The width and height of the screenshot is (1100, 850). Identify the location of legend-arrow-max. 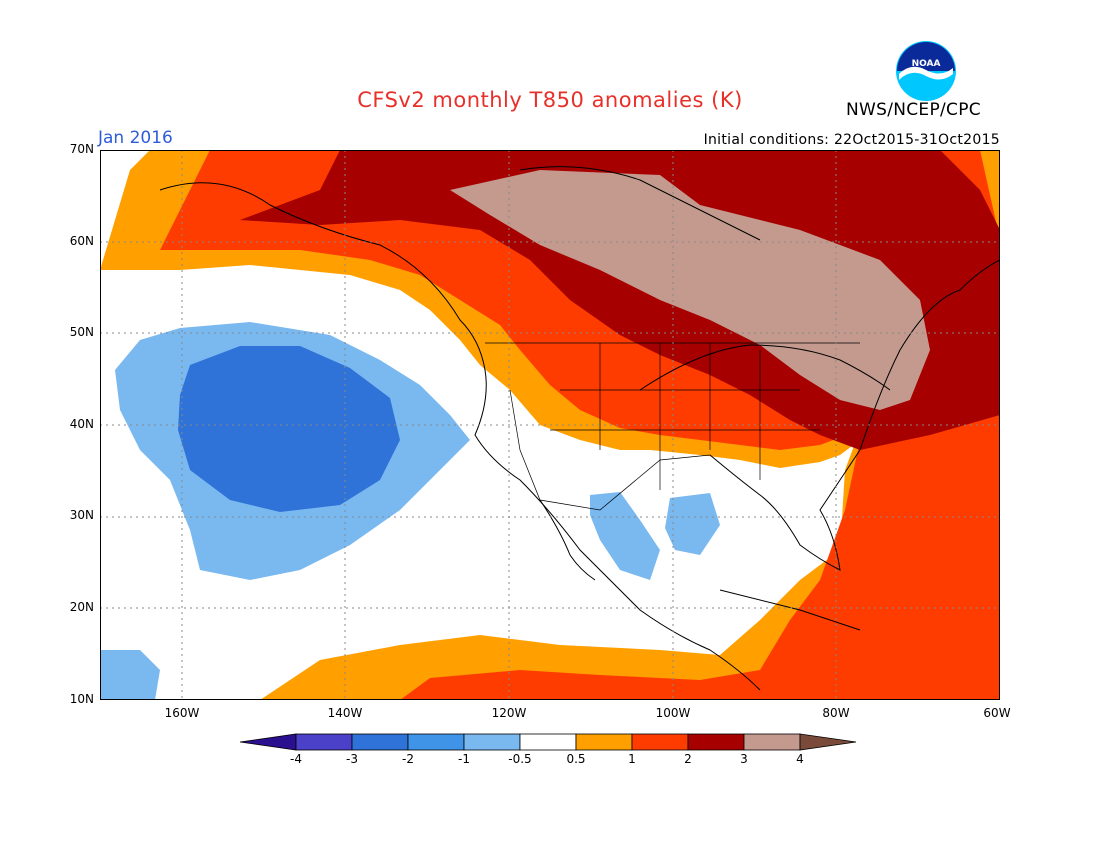
(828, 742).